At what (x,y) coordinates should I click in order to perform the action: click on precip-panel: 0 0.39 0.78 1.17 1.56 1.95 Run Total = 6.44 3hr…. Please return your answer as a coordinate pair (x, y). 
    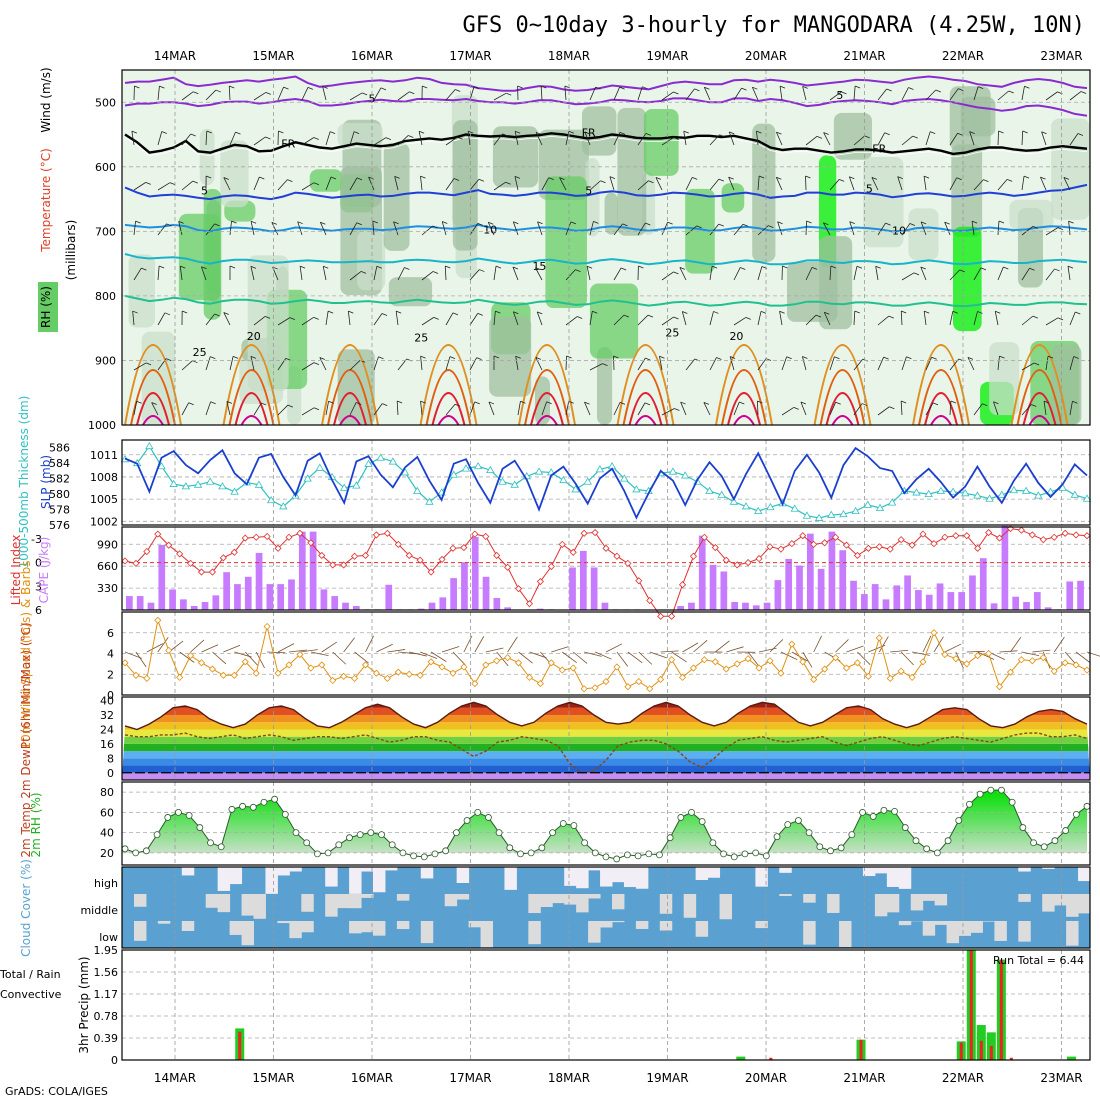
    Looking at the image, I should click on (545, 1005).